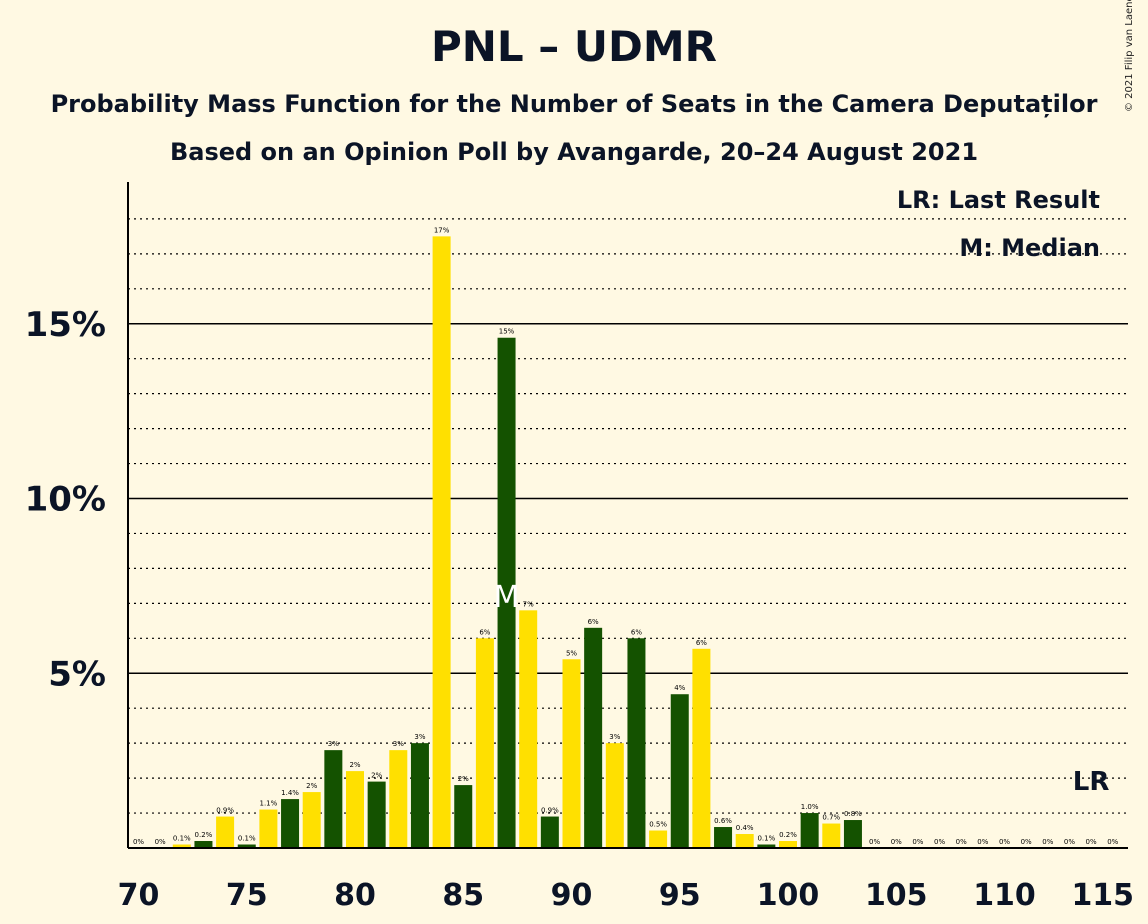 The height and width of the screenshot is (924, 1148). I want to click on data-label: 17%, so click(442, 230).